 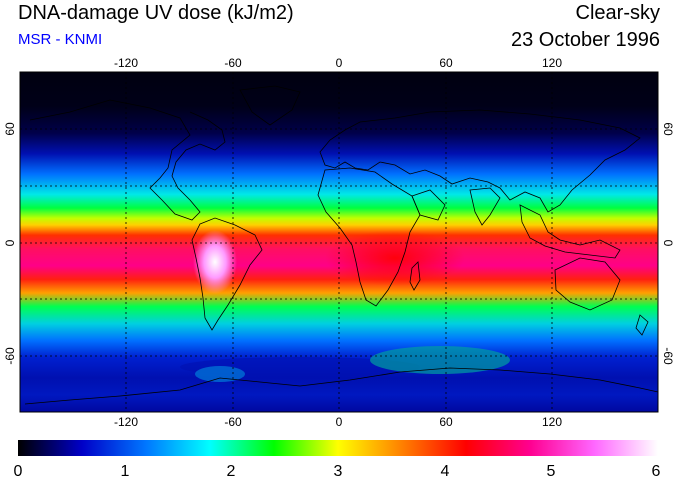 What do you see at coordinates (656, 471) in the screenshot?
I see `colorbar-label: 6` at bounding box center [656, 471].